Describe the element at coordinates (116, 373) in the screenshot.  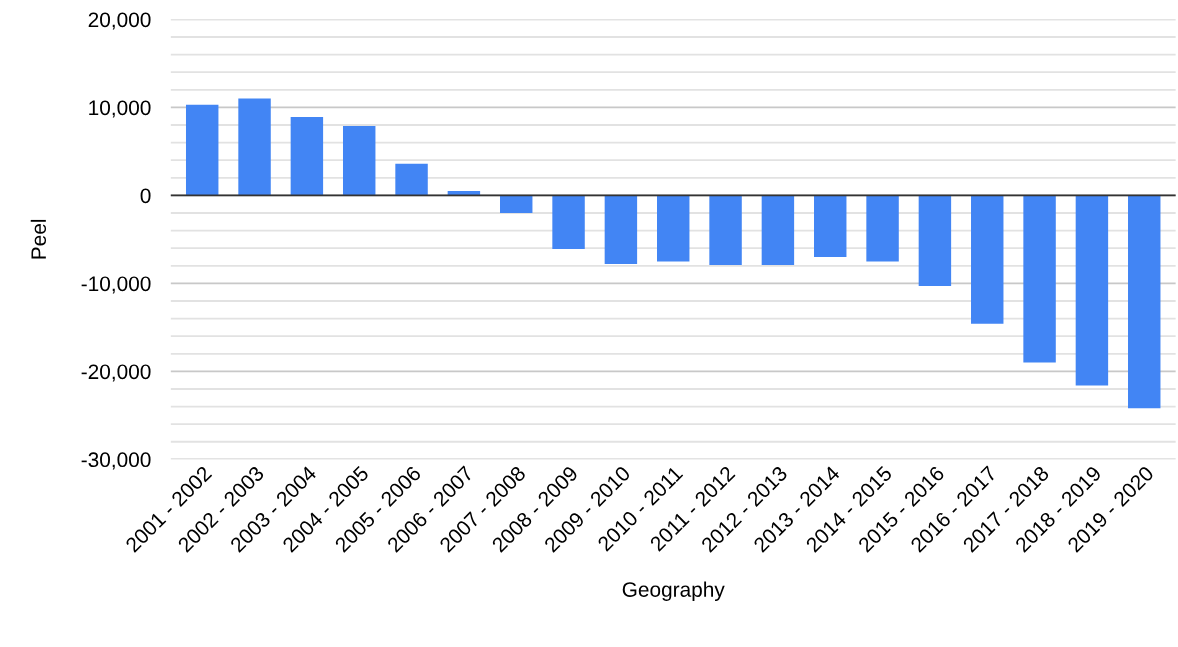
I see `y-tick-label: -20,000` at that location.